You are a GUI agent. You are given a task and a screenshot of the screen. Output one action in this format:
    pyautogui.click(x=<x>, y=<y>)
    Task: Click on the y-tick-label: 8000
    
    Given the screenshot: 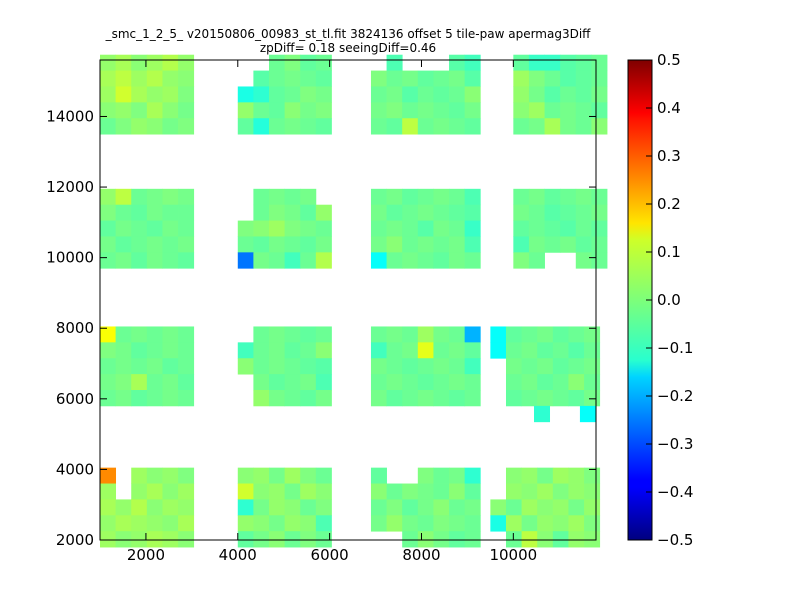 What is the action you would take?
    pyautogui.click(x=75, y=328)
    